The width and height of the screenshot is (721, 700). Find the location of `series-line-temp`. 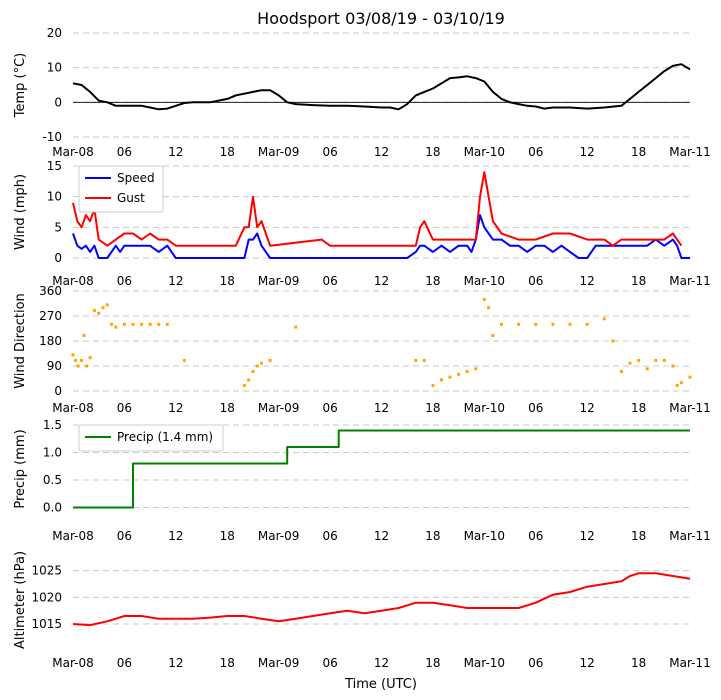

series-line-temp is located at coordinates (381, 87).